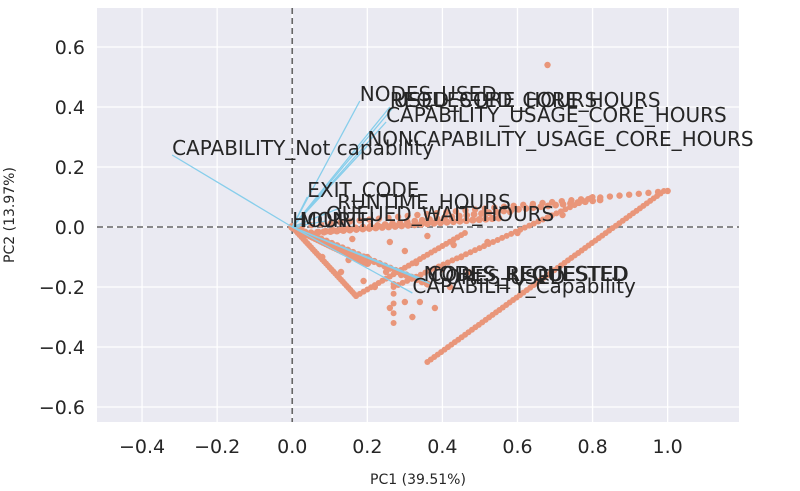 This screenshot has width=800, height=491. I want to click on loading-label-month: MONTH, so click(337, 220).